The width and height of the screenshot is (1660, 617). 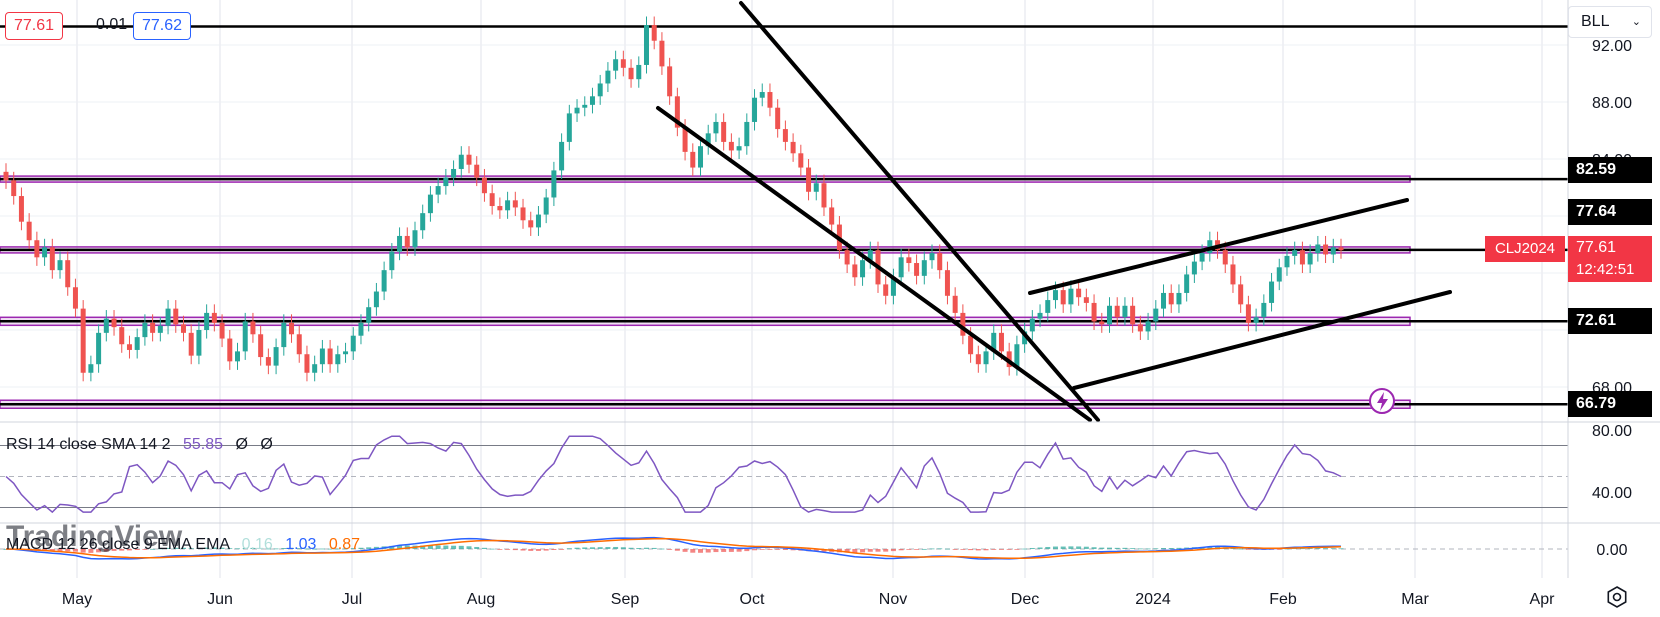 I want to click on ask-price-box: 77.62, so click(x=162, y=26).